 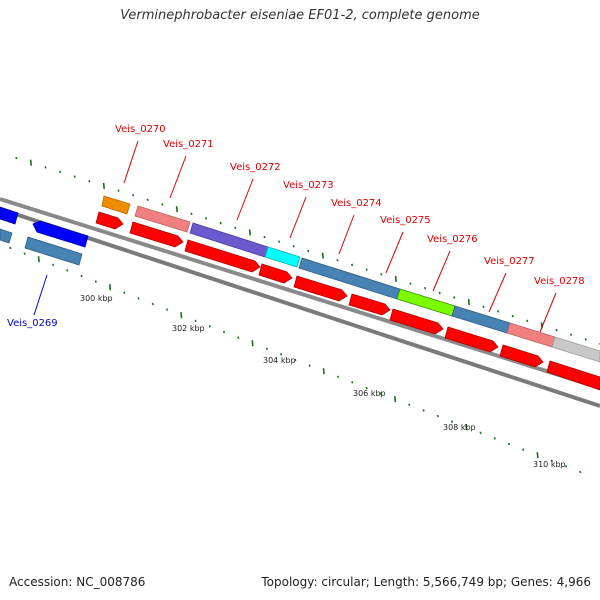 I want to click on gene-blue-arrow-left, so click(x=9, y=215).